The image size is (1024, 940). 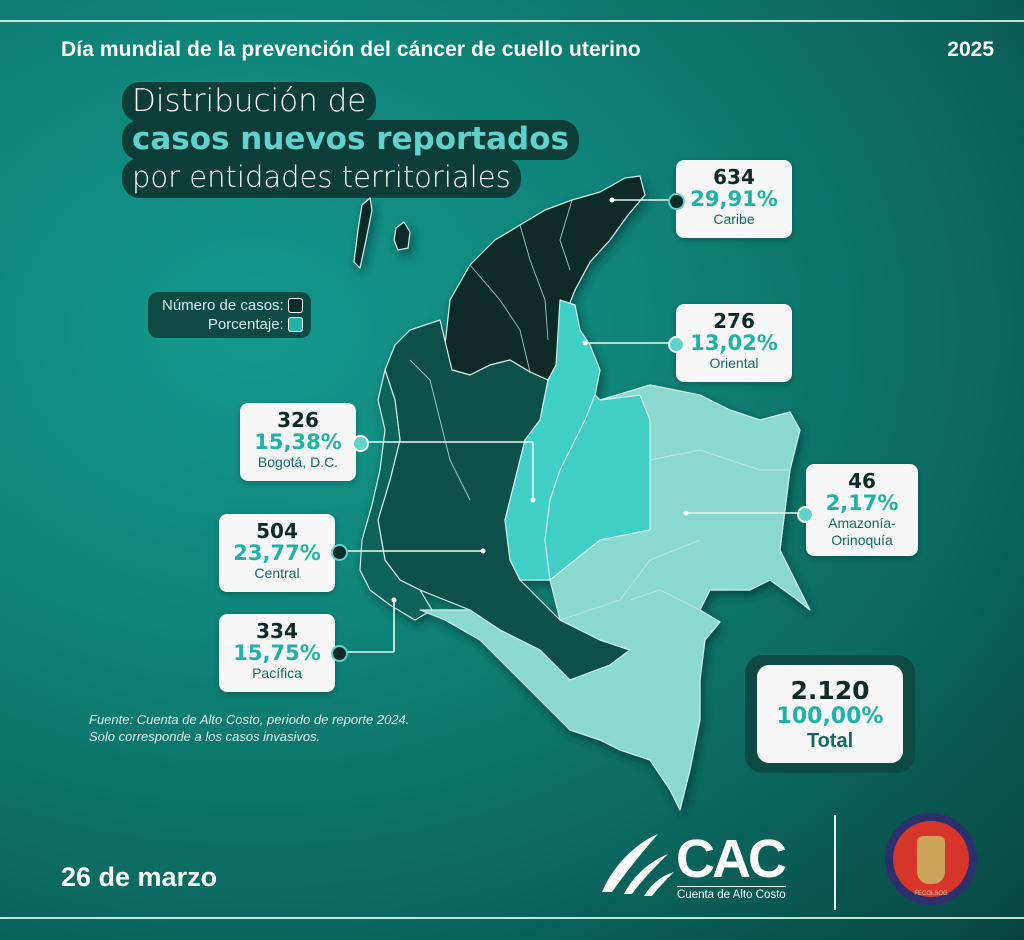 I want to click on cac-swoosh-icon, so click(x=638, y=865).